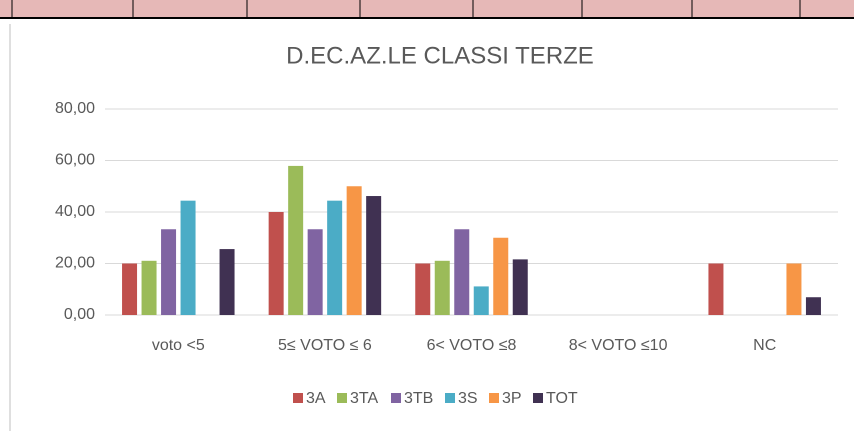  Describe the element at coordinates (75, 160) in the screenshot. I see `y-tick-label: 60,00` at that location.